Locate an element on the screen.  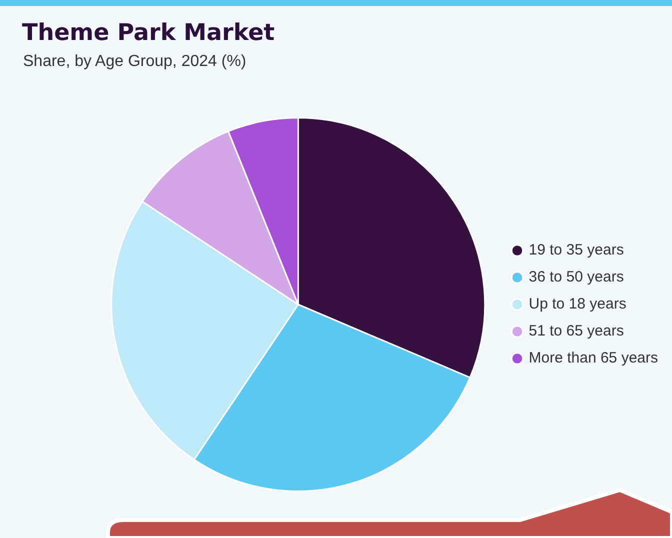
chart-title: Theme Park Market is located at coordinates (148, 33).